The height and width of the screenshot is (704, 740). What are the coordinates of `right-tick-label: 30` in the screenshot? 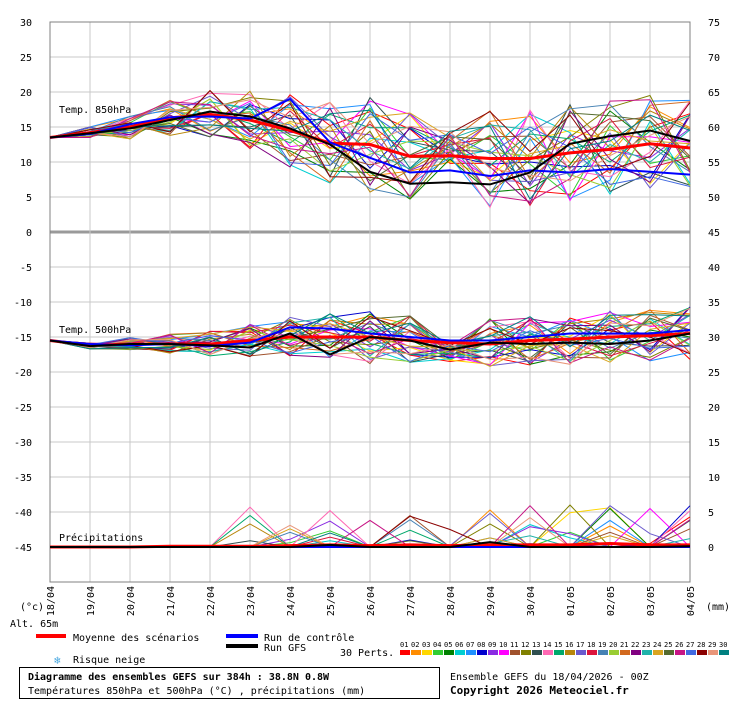 It's located at (714, 338).